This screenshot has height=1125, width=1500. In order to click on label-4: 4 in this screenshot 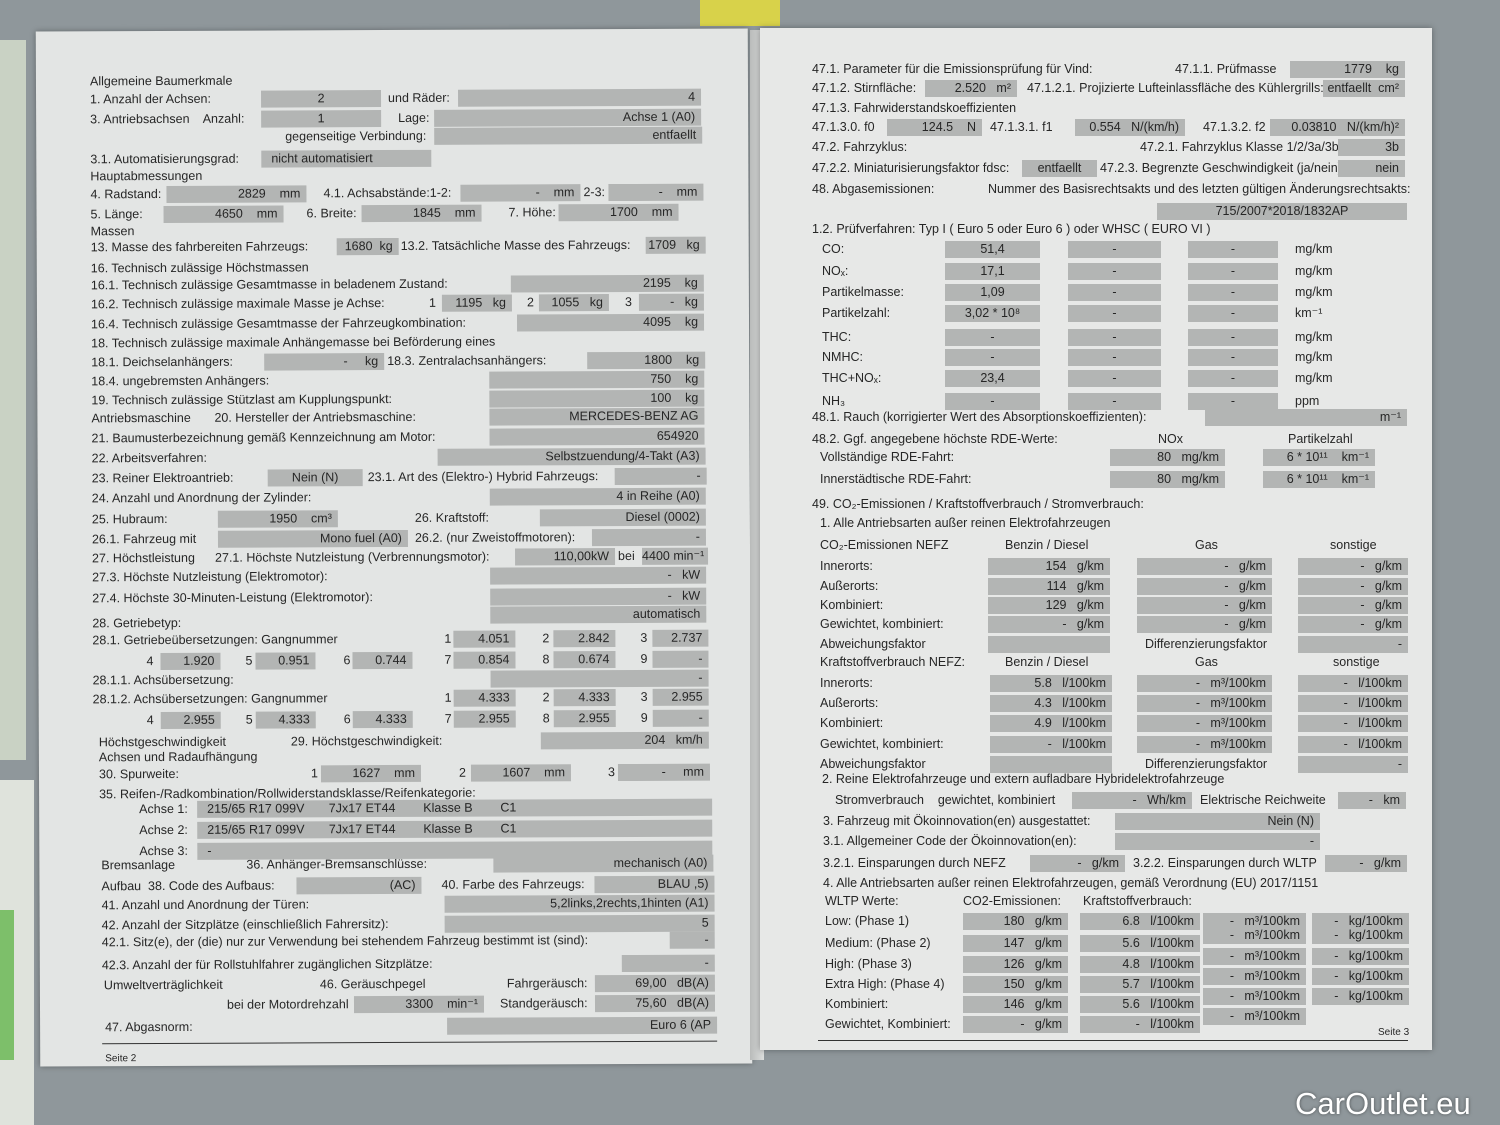, I will do `click(150, 720)`.